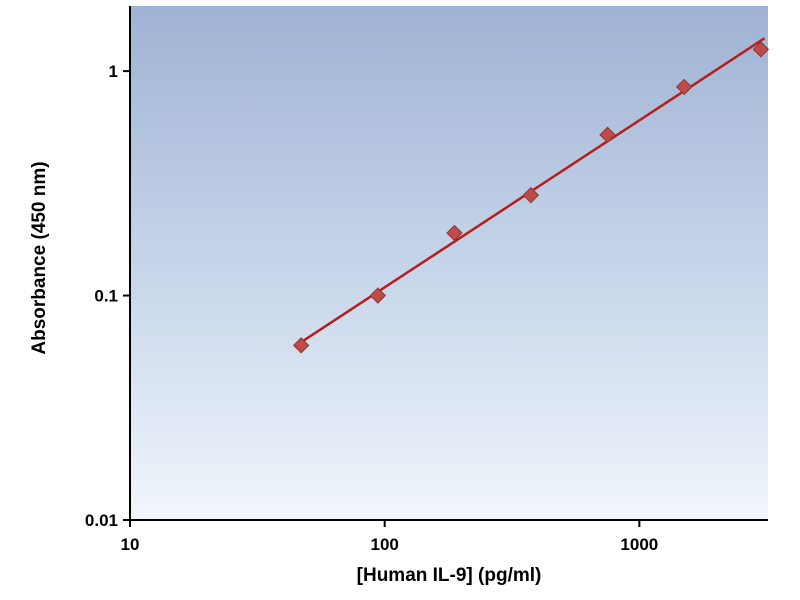 The height and width of the screenshot is (600, 800). What do you see at coordinates (449, 575) in the screenshot?
I see `x-axis-title: [Human IL-9] (pg/ml)` at bounding box center [449, 575].